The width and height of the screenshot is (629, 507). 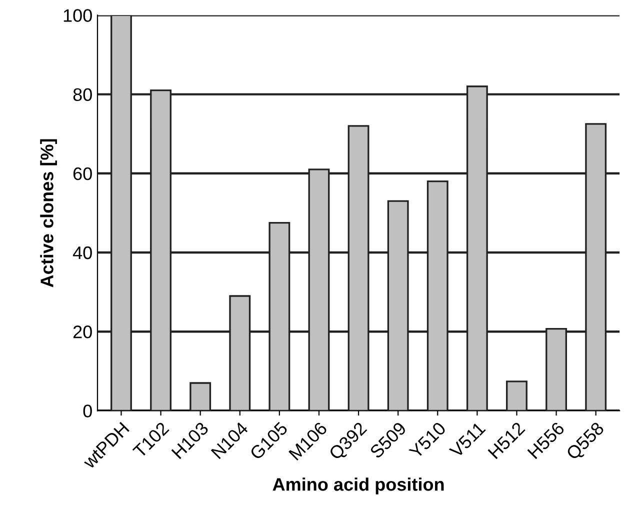 What do you see at coordinates (82, 332) in the screenshot?
I see `y-tick-label: 20` at bounding box center [82, 332].